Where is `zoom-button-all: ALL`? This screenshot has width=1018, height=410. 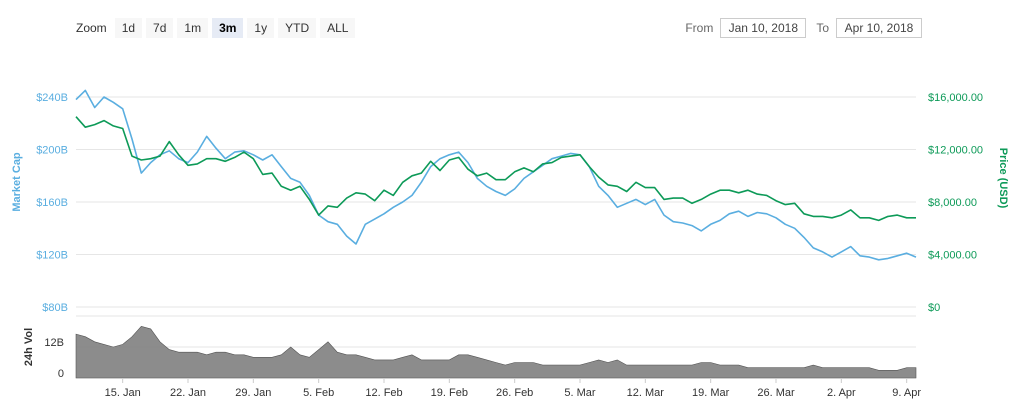 zoom-button-all: ALL is located at coordinates (338, 28).